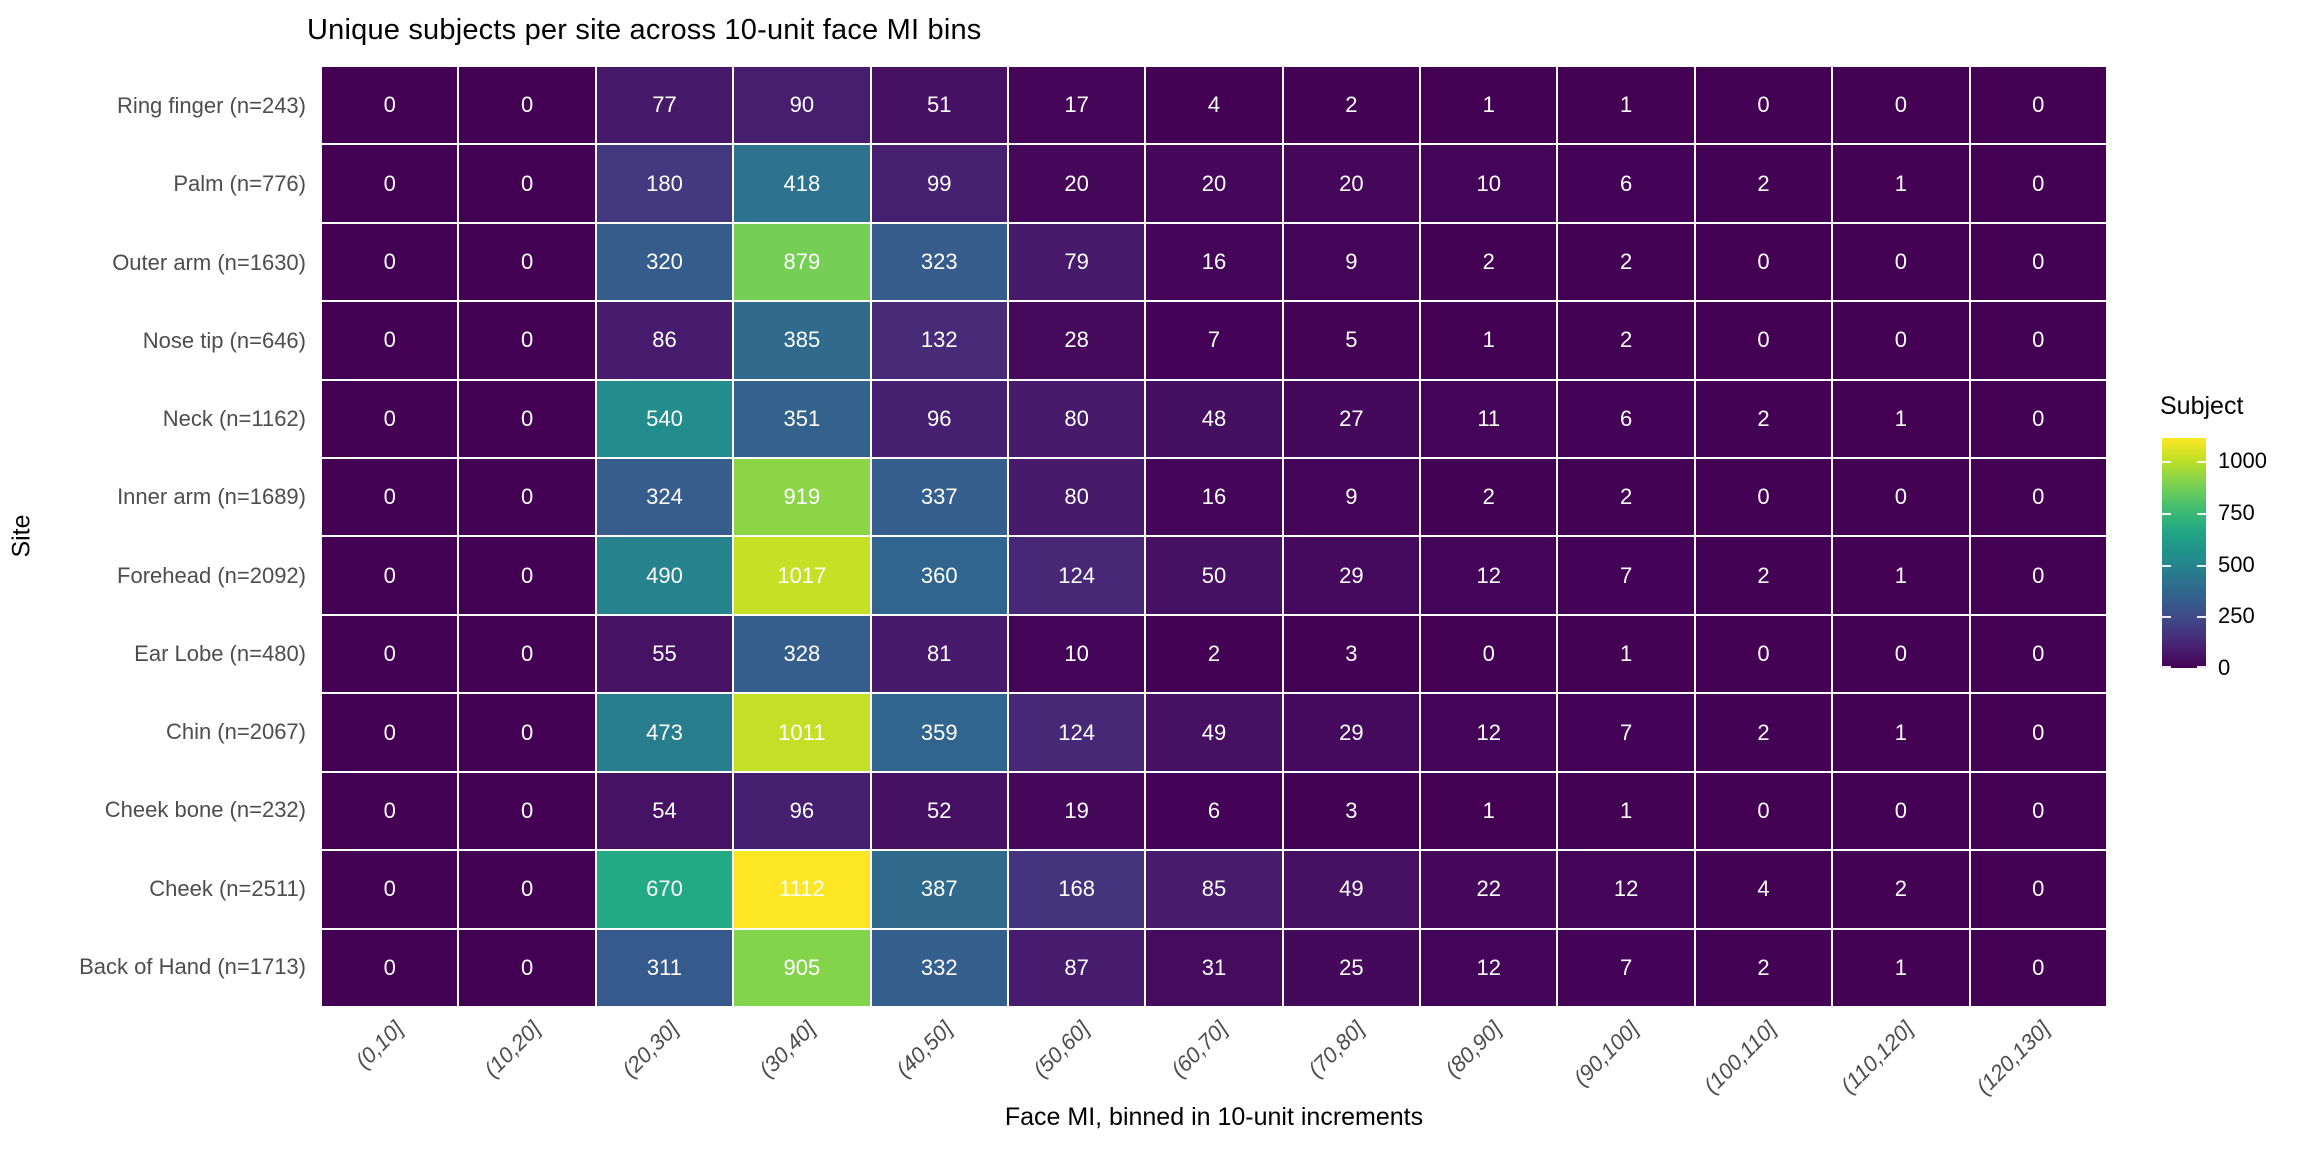 The height and width of the screenshot is (1152, 2304). Describe the element at coordinates (2227, 552) in the screenshot. I see `legend: Subject 1000 750 500 250 0` at that location.